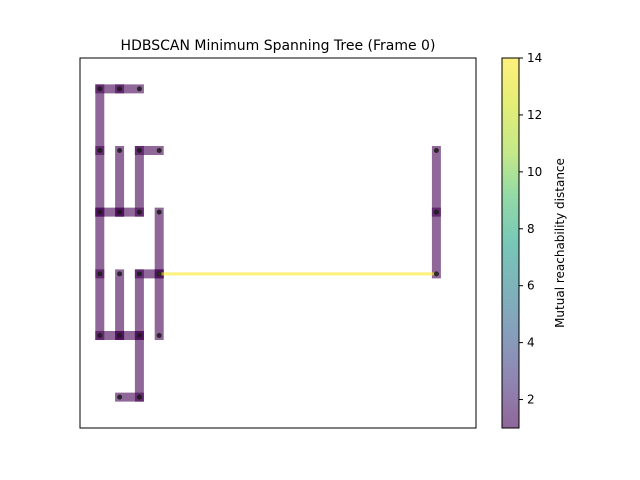 Image resolution: width=640 pixels, height=480 pixels. Describe the element at coordinates (531, 343) in the screenshot. I see `colorbar-tick-label: 4` at that location.